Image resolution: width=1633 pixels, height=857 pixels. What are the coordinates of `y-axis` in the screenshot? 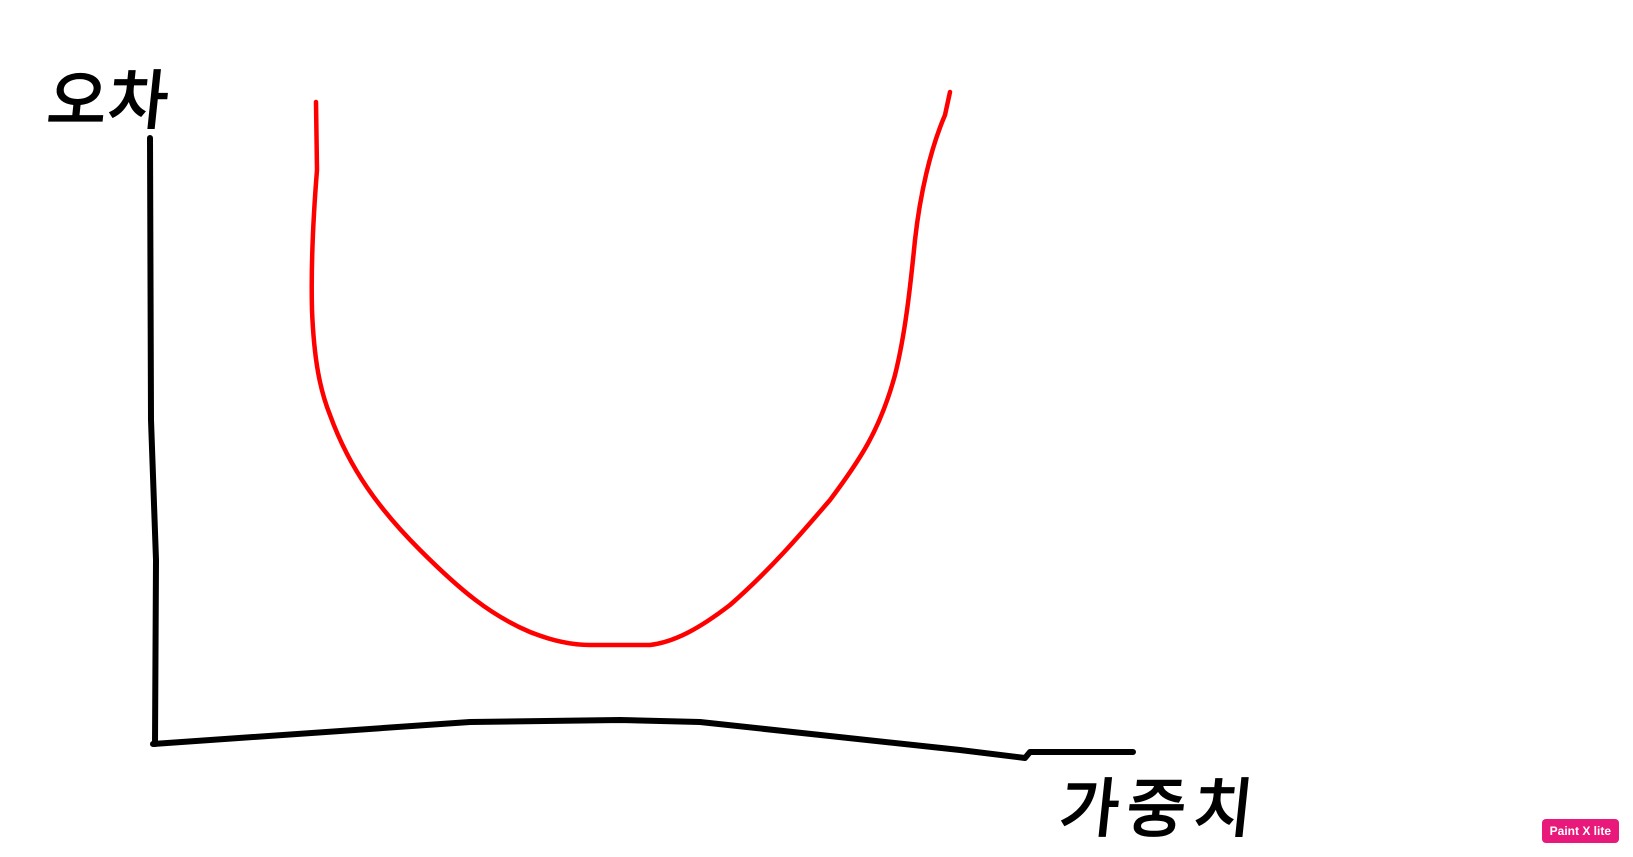 It's located at (153, 441).